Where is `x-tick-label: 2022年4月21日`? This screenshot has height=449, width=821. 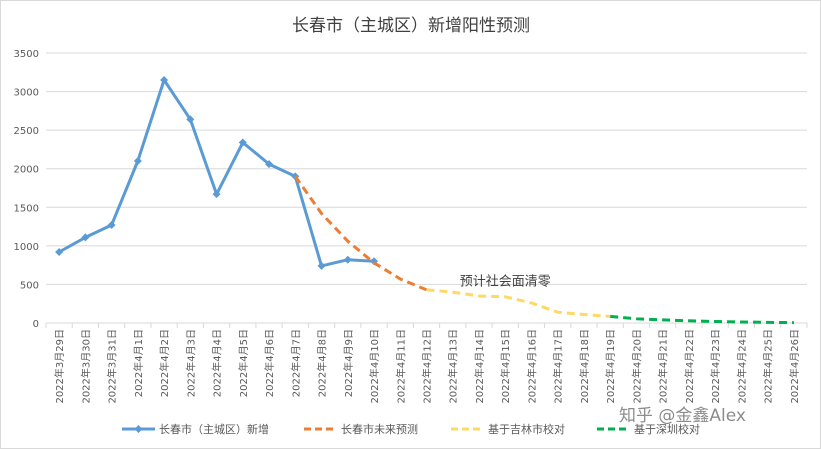
x-tick-label: 2022年4月21日 is located at coordinates (663, 366).